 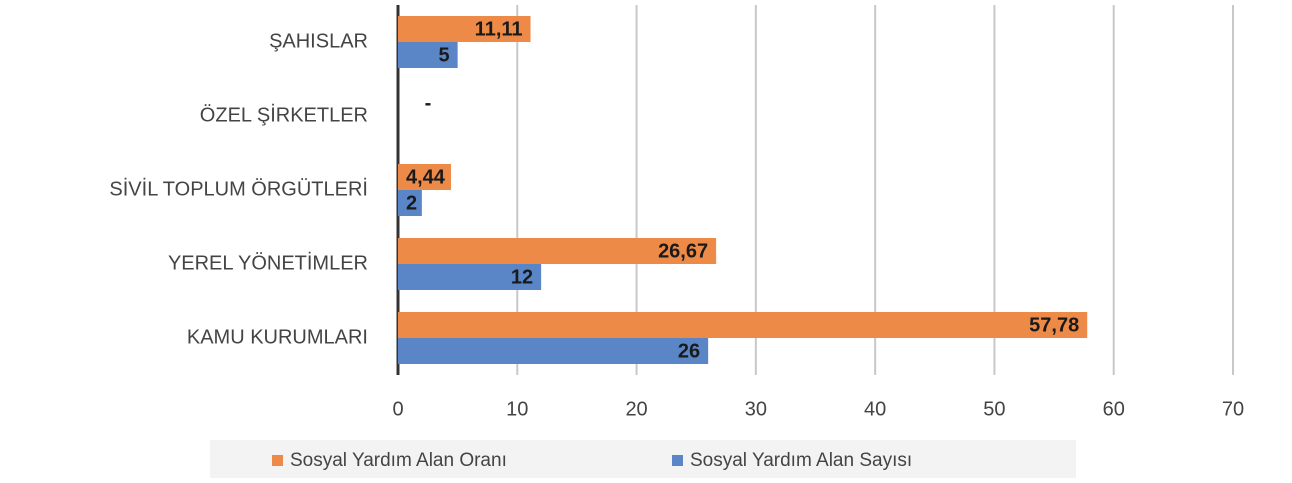 What do you see at coordinates (397, 409) in the screenshot?
I see `x-tick-label: 0` at bounding box center [397, 409].